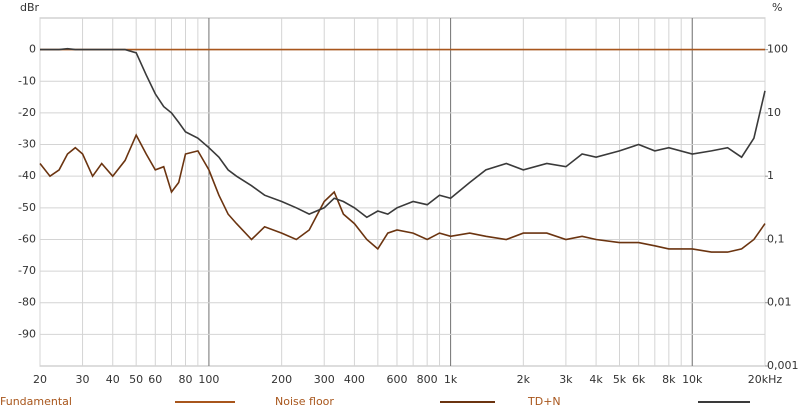 The height and width of the screenshot is (413, 800). What do you see at coordinates (27, 207) in the screenshot?
I see `y-tick-label: -50` at bounding box center [27, 207].